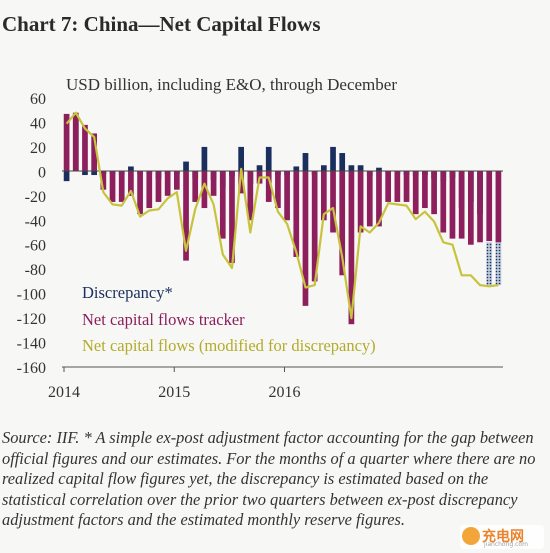 The width and height of the screenshot is (550, 553). I want to click on x-tick-label: 2016, so click(285, 392).